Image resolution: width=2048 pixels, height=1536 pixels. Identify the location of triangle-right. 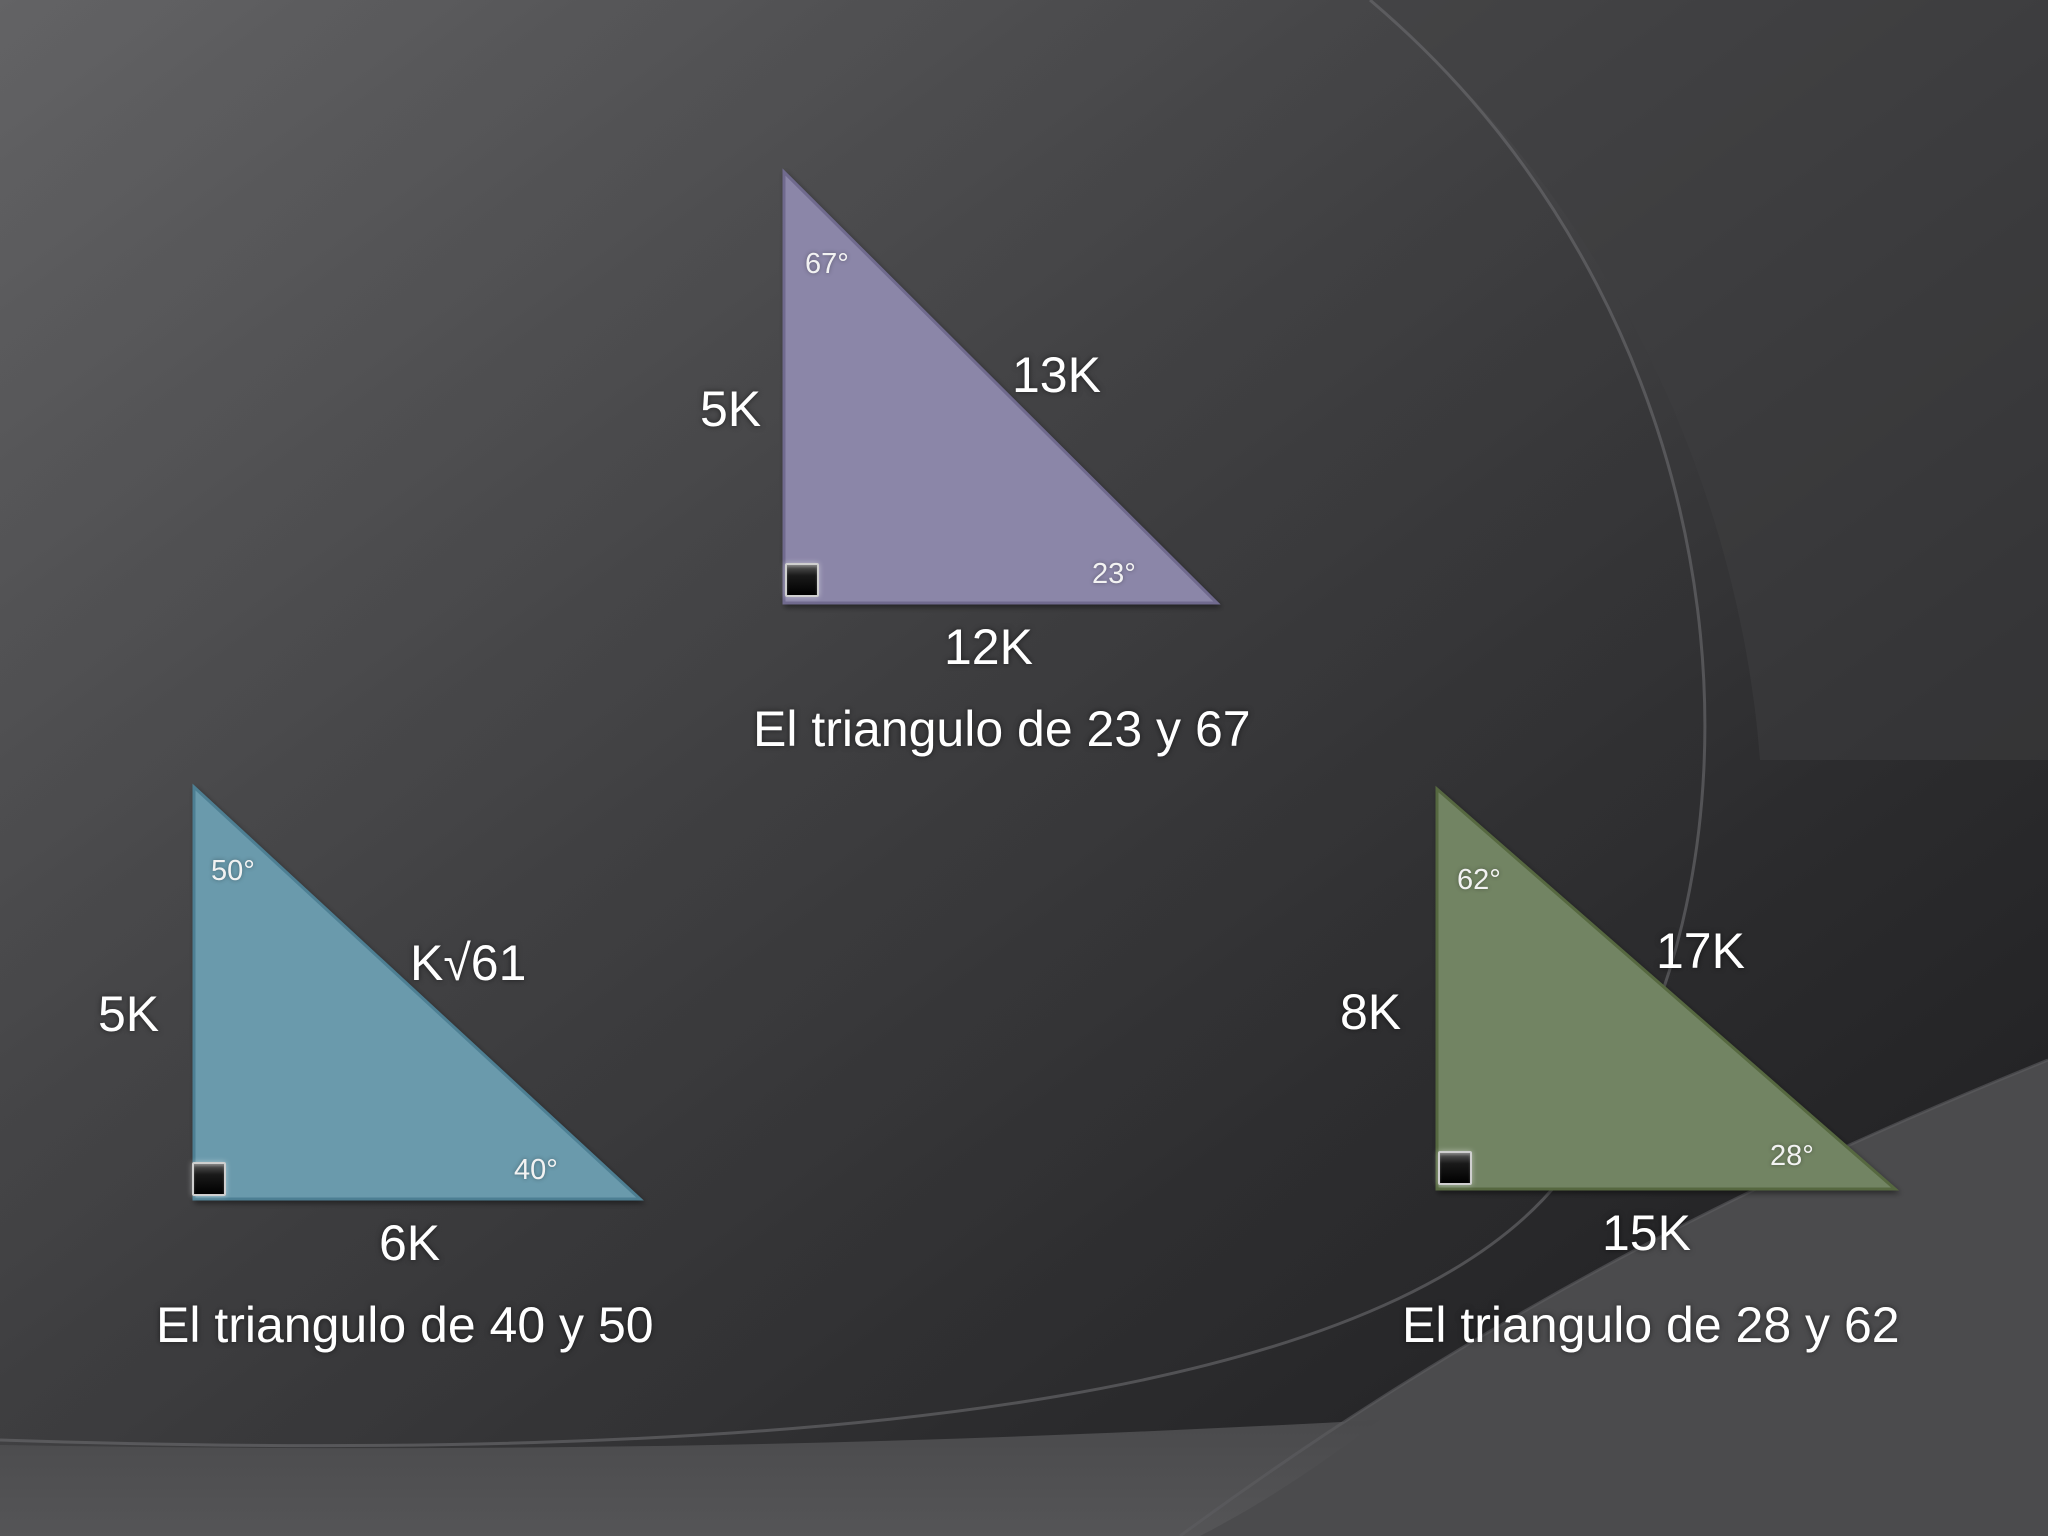
(1667, 988).